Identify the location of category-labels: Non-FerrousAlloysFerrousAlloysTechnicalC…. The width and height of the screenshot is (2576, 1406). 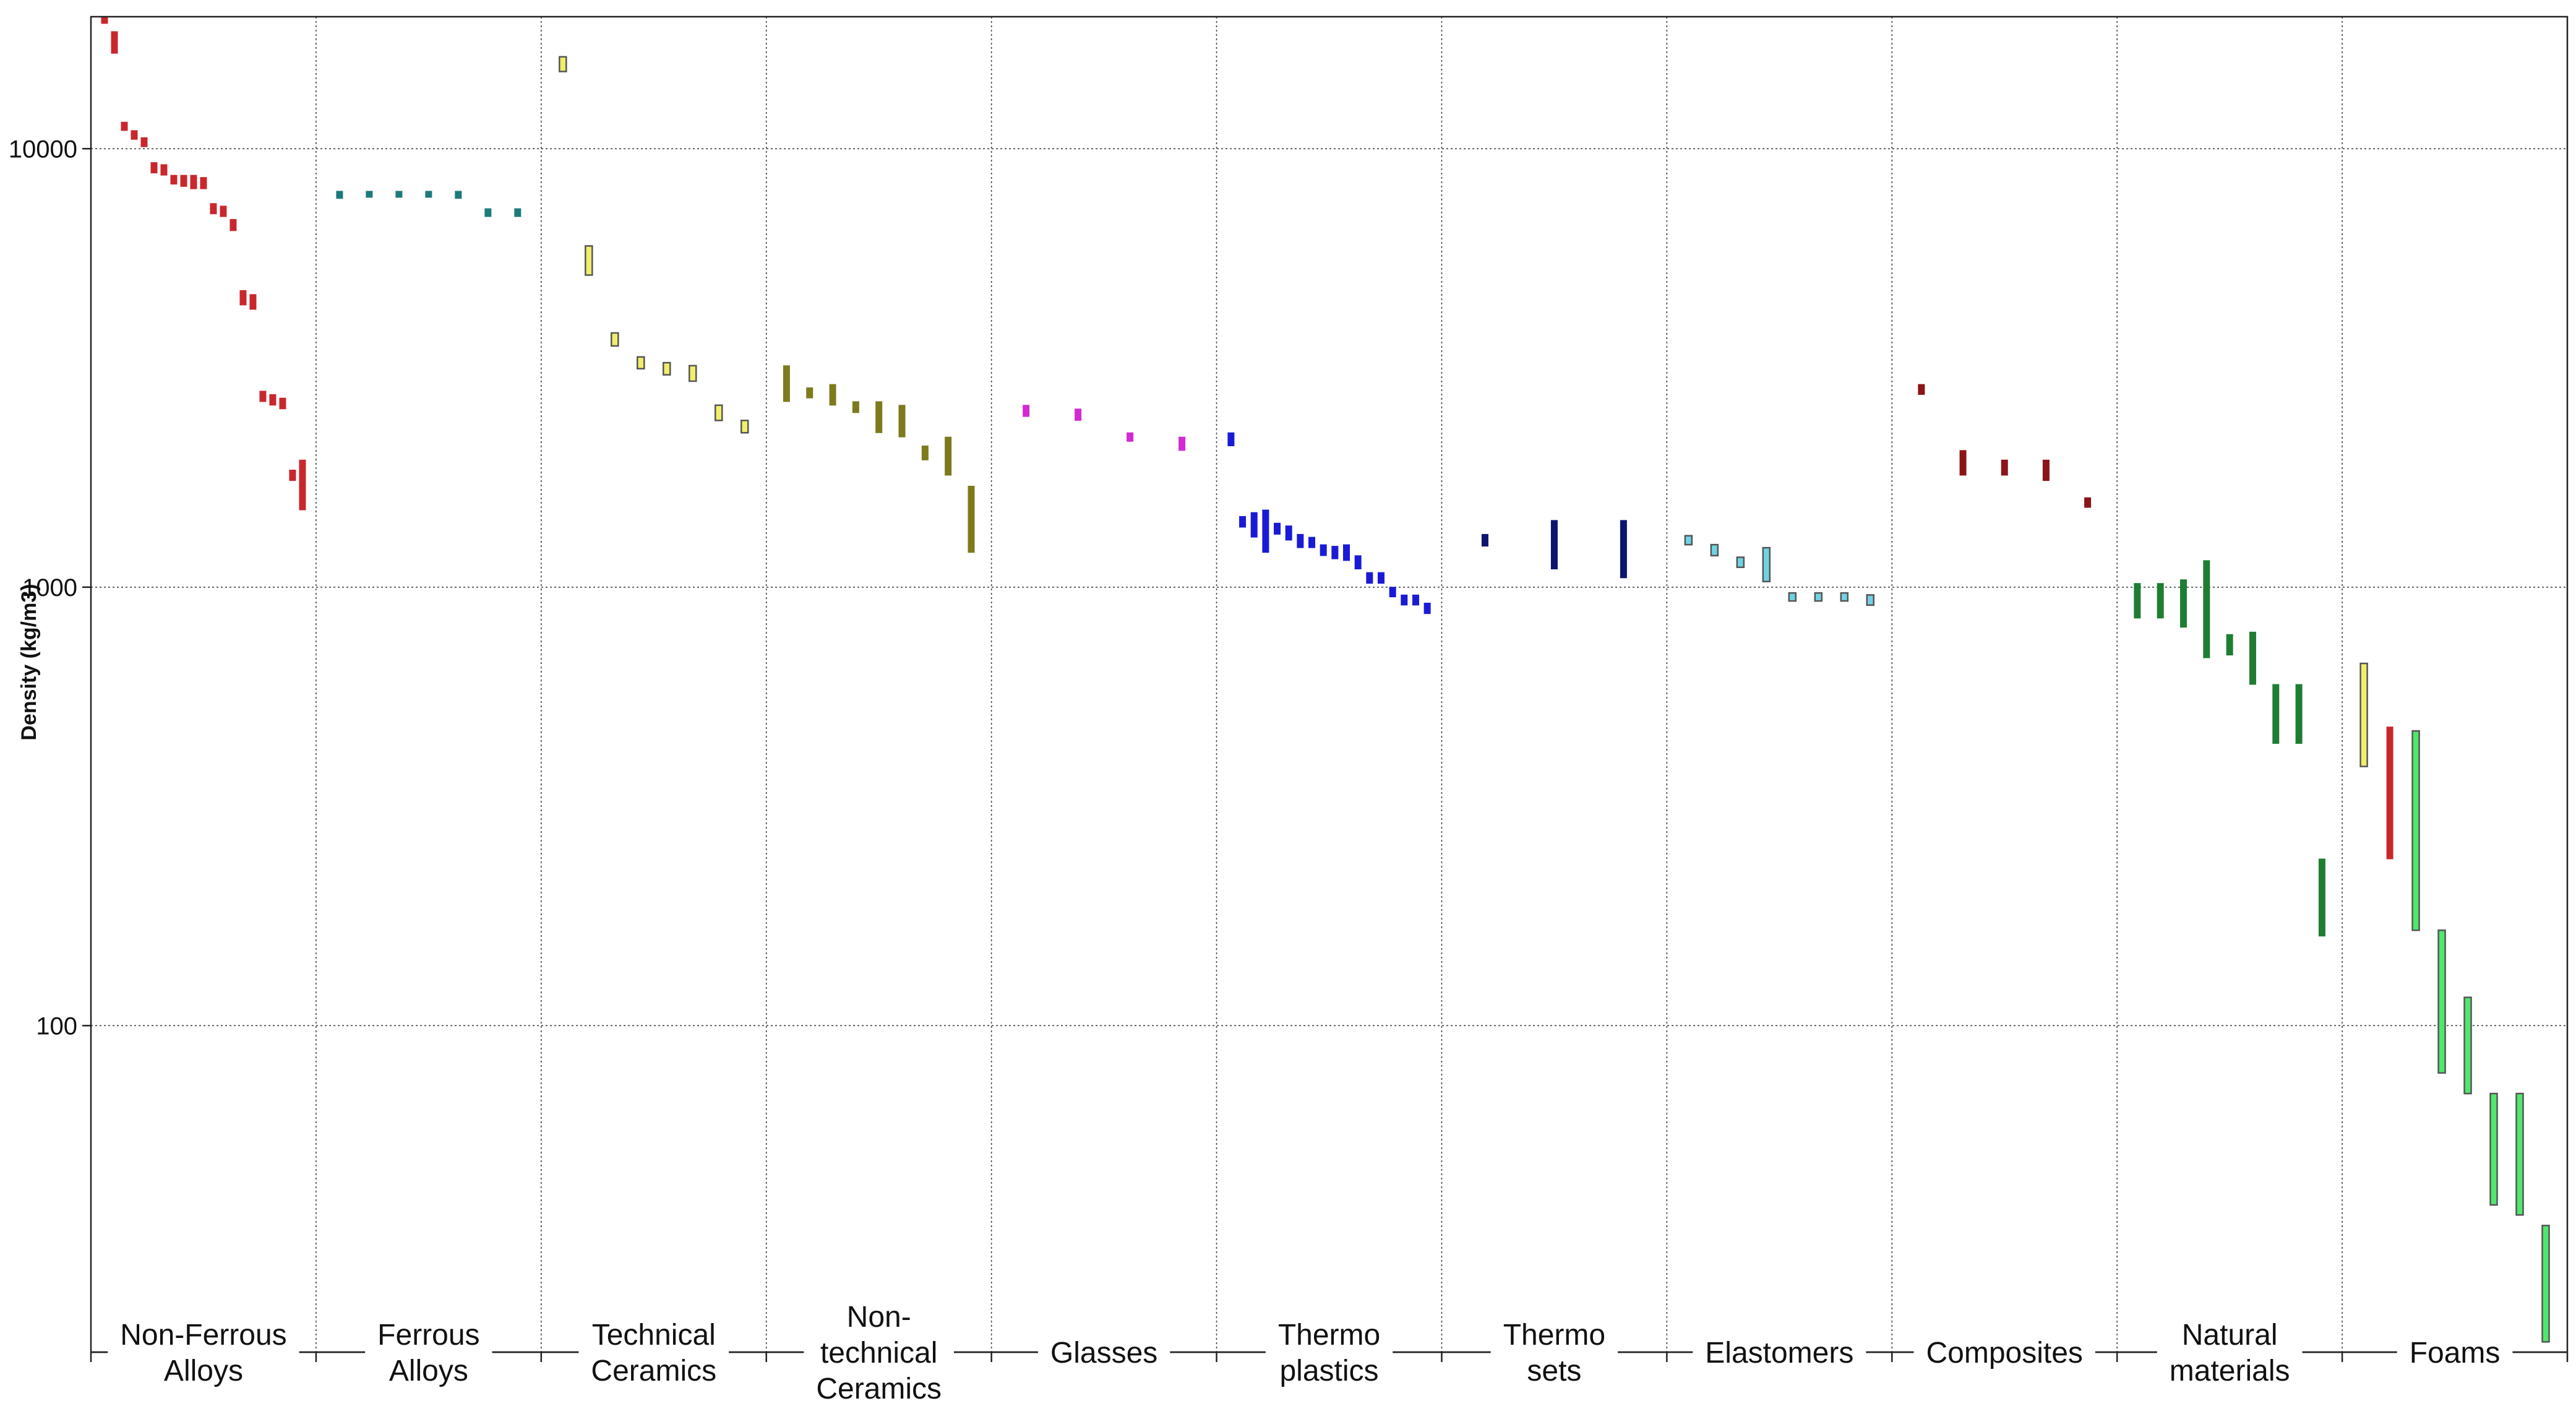
(1310, 1353).